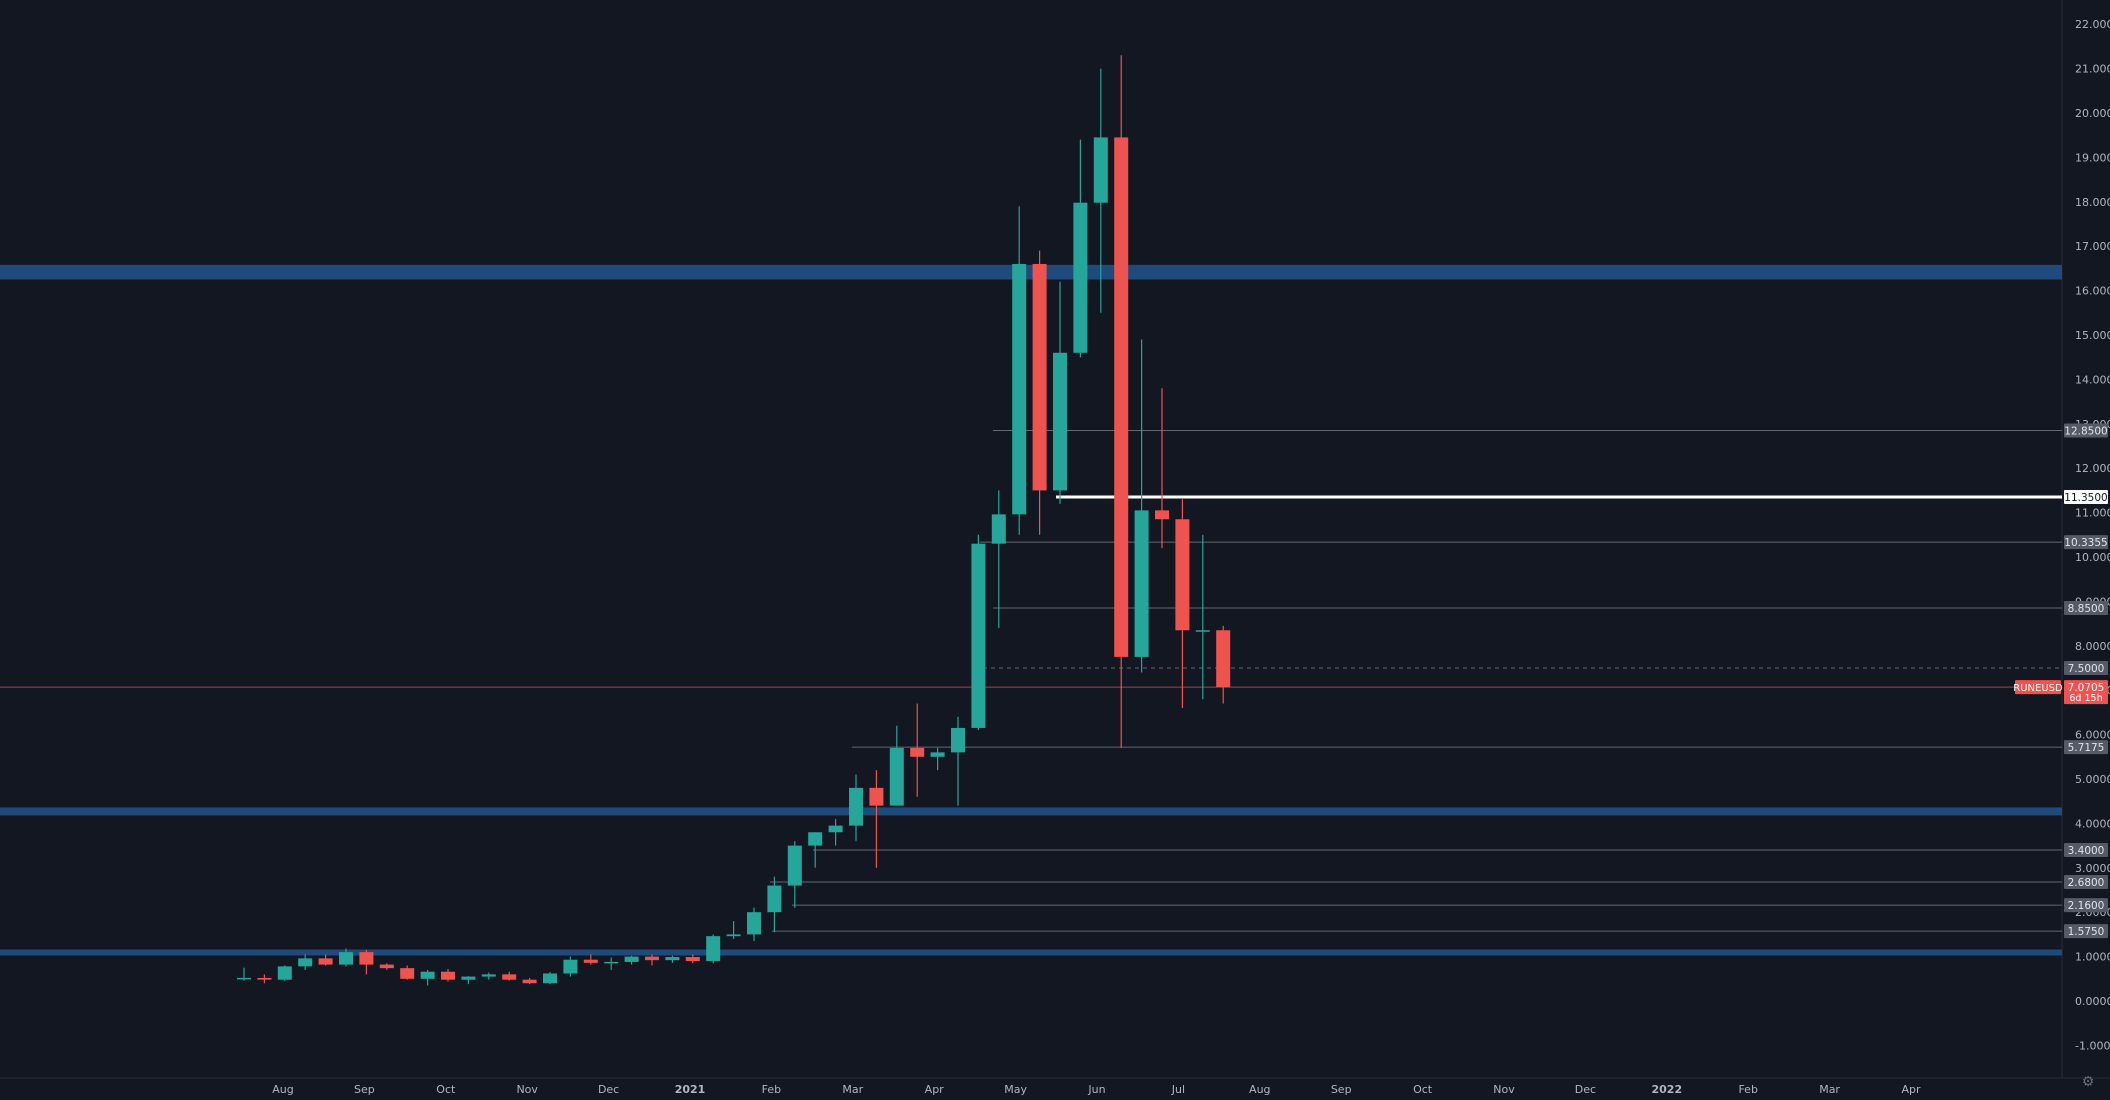  I want to click on price-tick-label: 4.0000, so click(2092, 823).